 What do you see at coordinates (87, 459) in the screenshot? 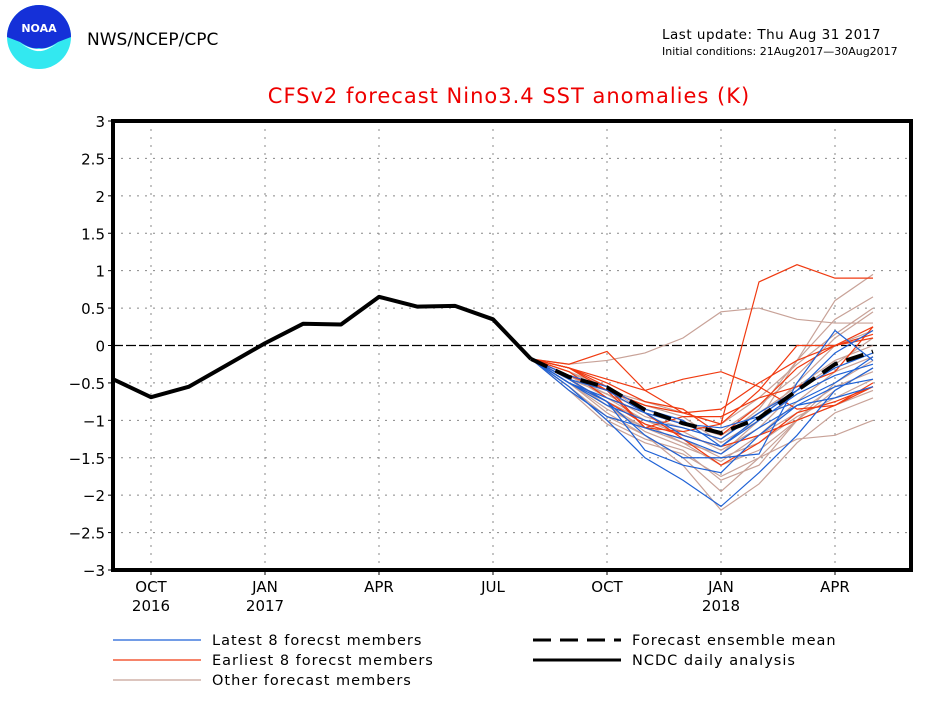
I see `y-tick-label: −1.5` at bounding box center [87, 459].